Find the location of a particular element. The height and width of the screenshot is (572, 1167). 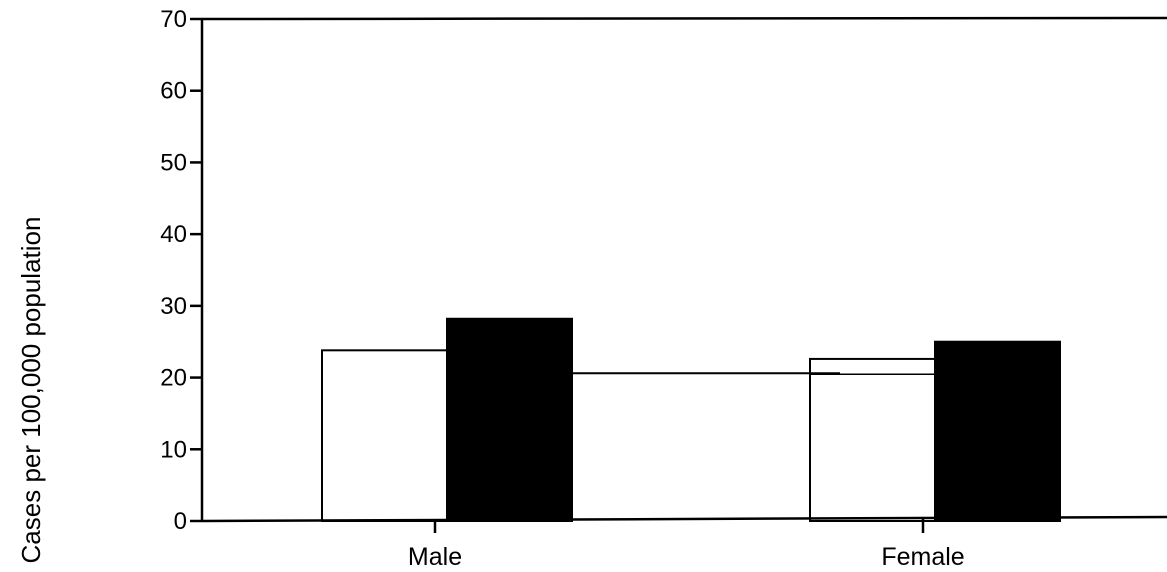

x-category-label: Male is located at coordinates (435, 557).